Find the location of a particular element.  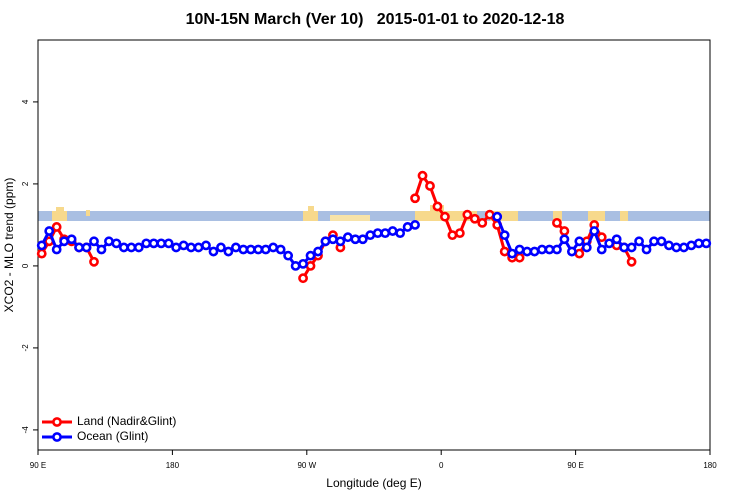

land-mask-strip is located at coordinates (374, 213).